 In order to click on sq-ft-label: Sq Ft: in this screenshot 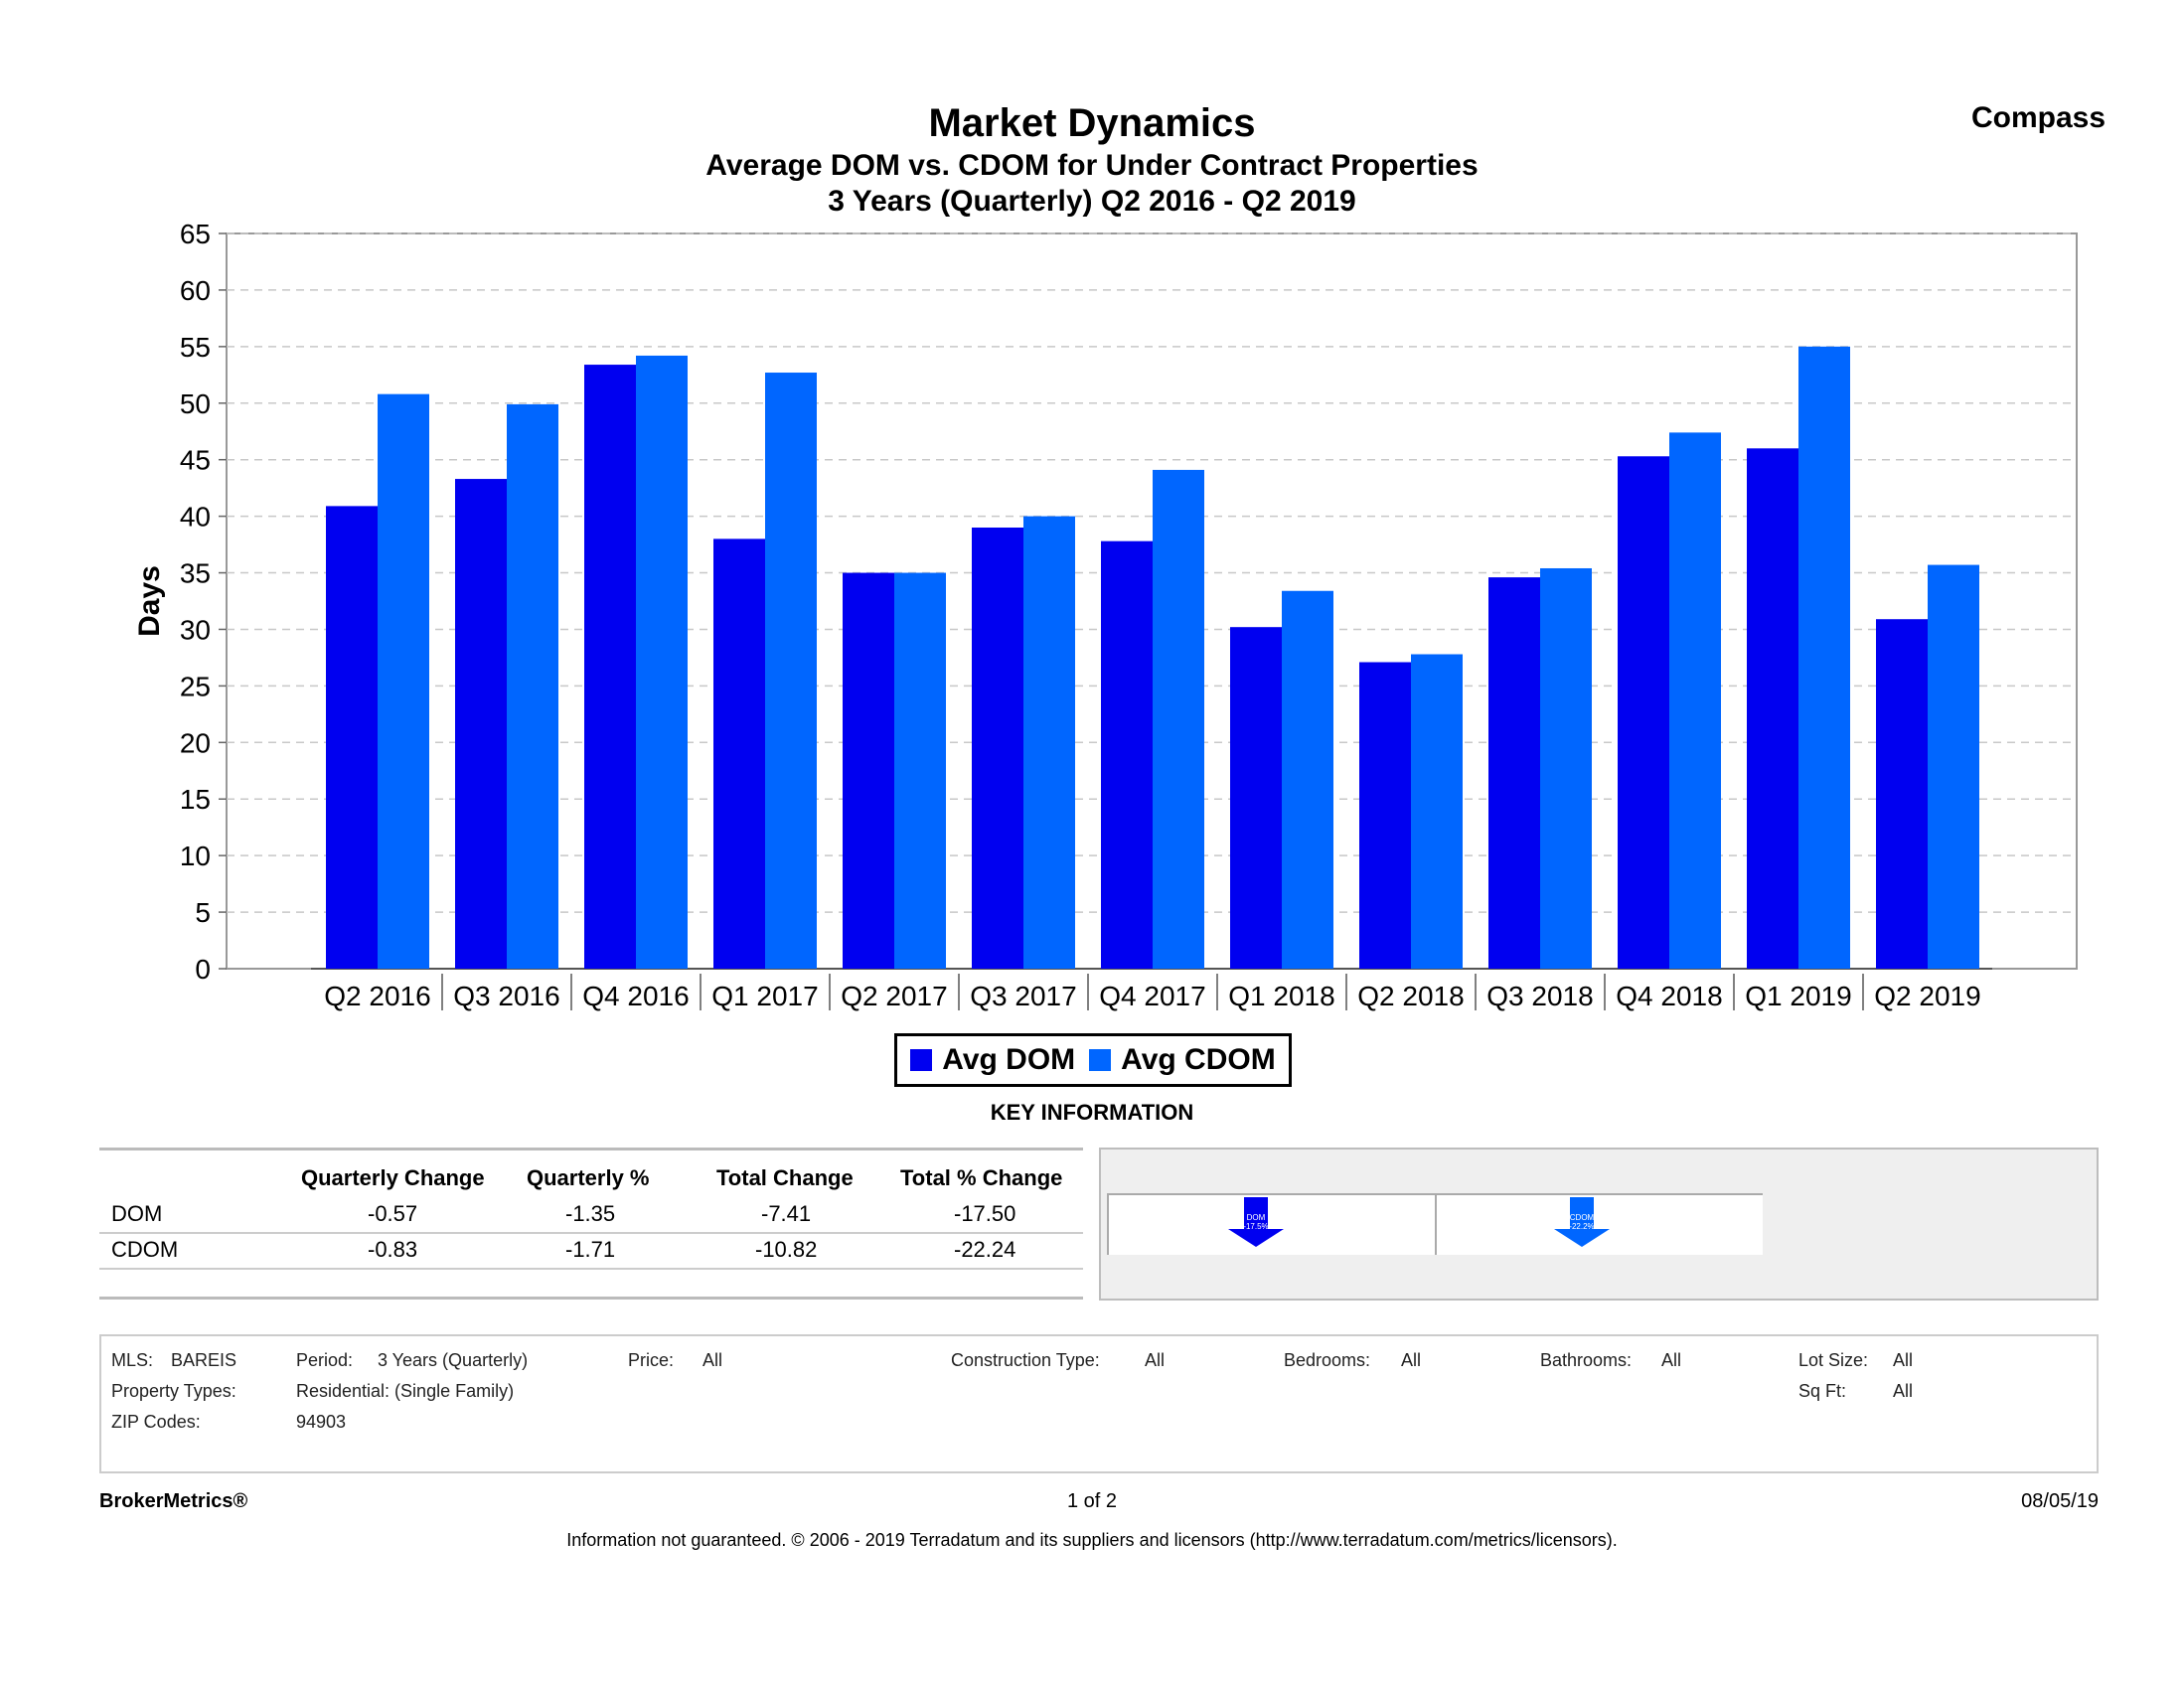, I will do `click(1822, 1391)`.